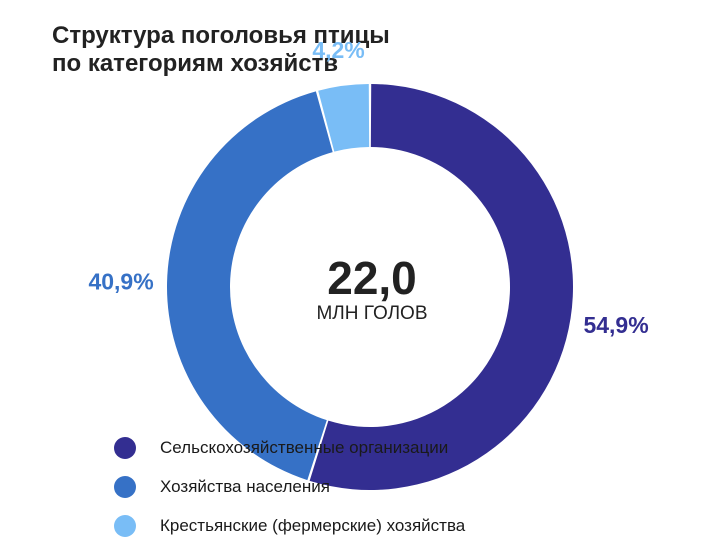 This screenshot has height=559, width=708. Describe the element at coordinates (338, 50) in the screenshot. I see `donut-slice-label-3: 4,2%` at that location.